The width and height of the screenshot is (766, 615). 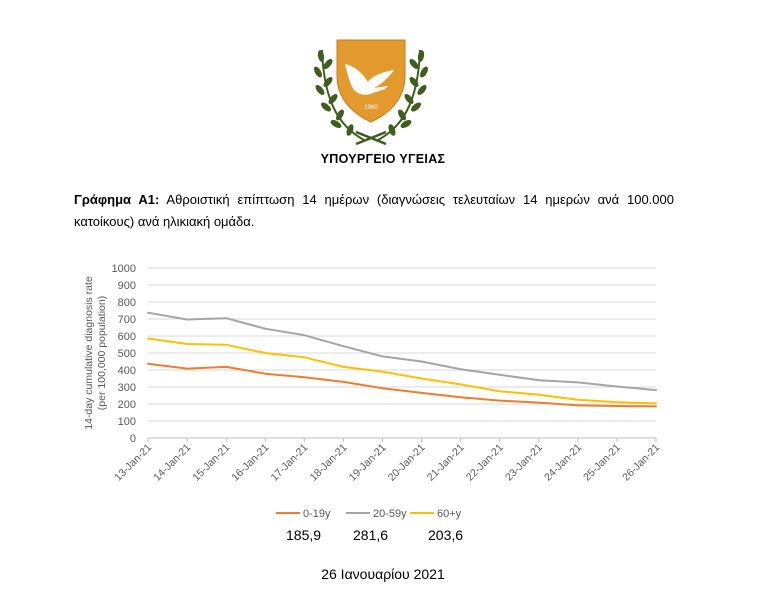 I want to click on x-tick-label: 24-Jan-21, so click(x=563, y=463).